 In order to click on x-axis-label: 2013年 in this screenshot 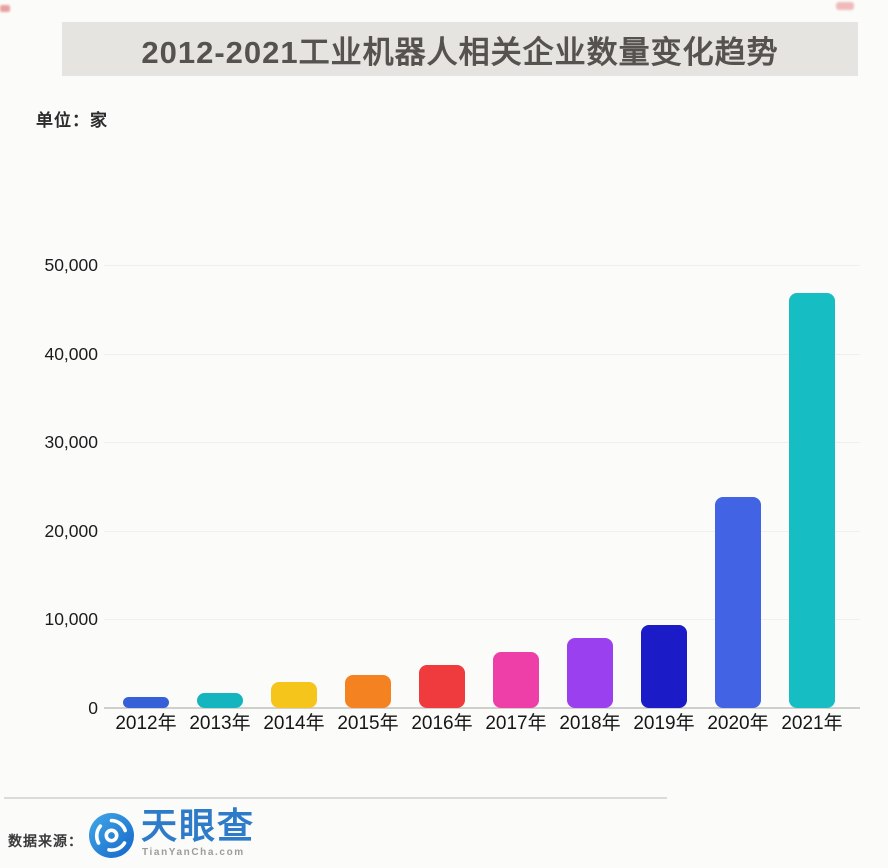, I will do `click(220, 723)`.